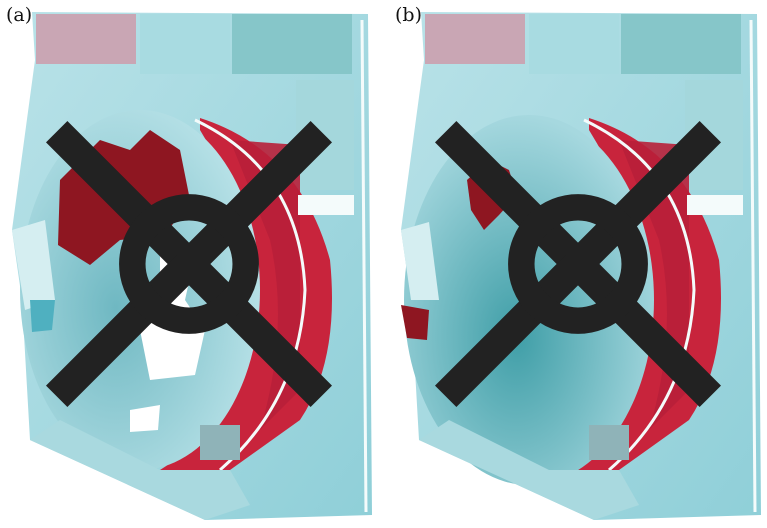 Image resolution: width=767 pixels, height=528 pixels. I want to click on dark-red-patch, so click(415, 322).